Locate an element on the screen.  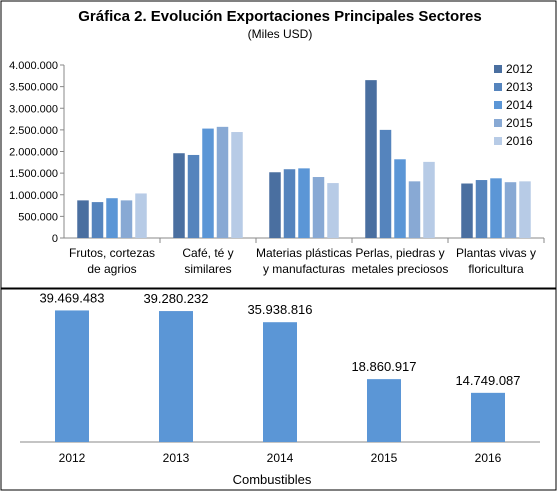
legend-label: 2015 is located at coordinates (519, 123).